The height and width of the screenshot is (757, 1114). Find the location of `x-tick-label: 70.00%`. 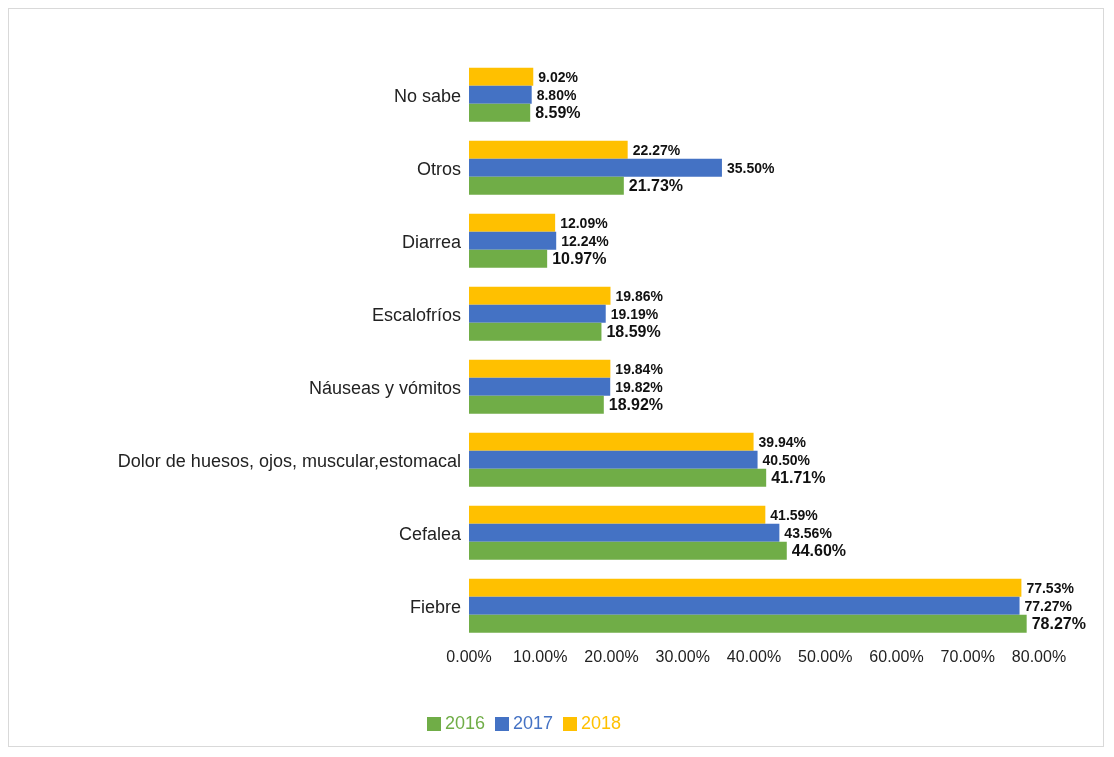

x-tick-label: 70.00% is located at coordinates (967, 657).